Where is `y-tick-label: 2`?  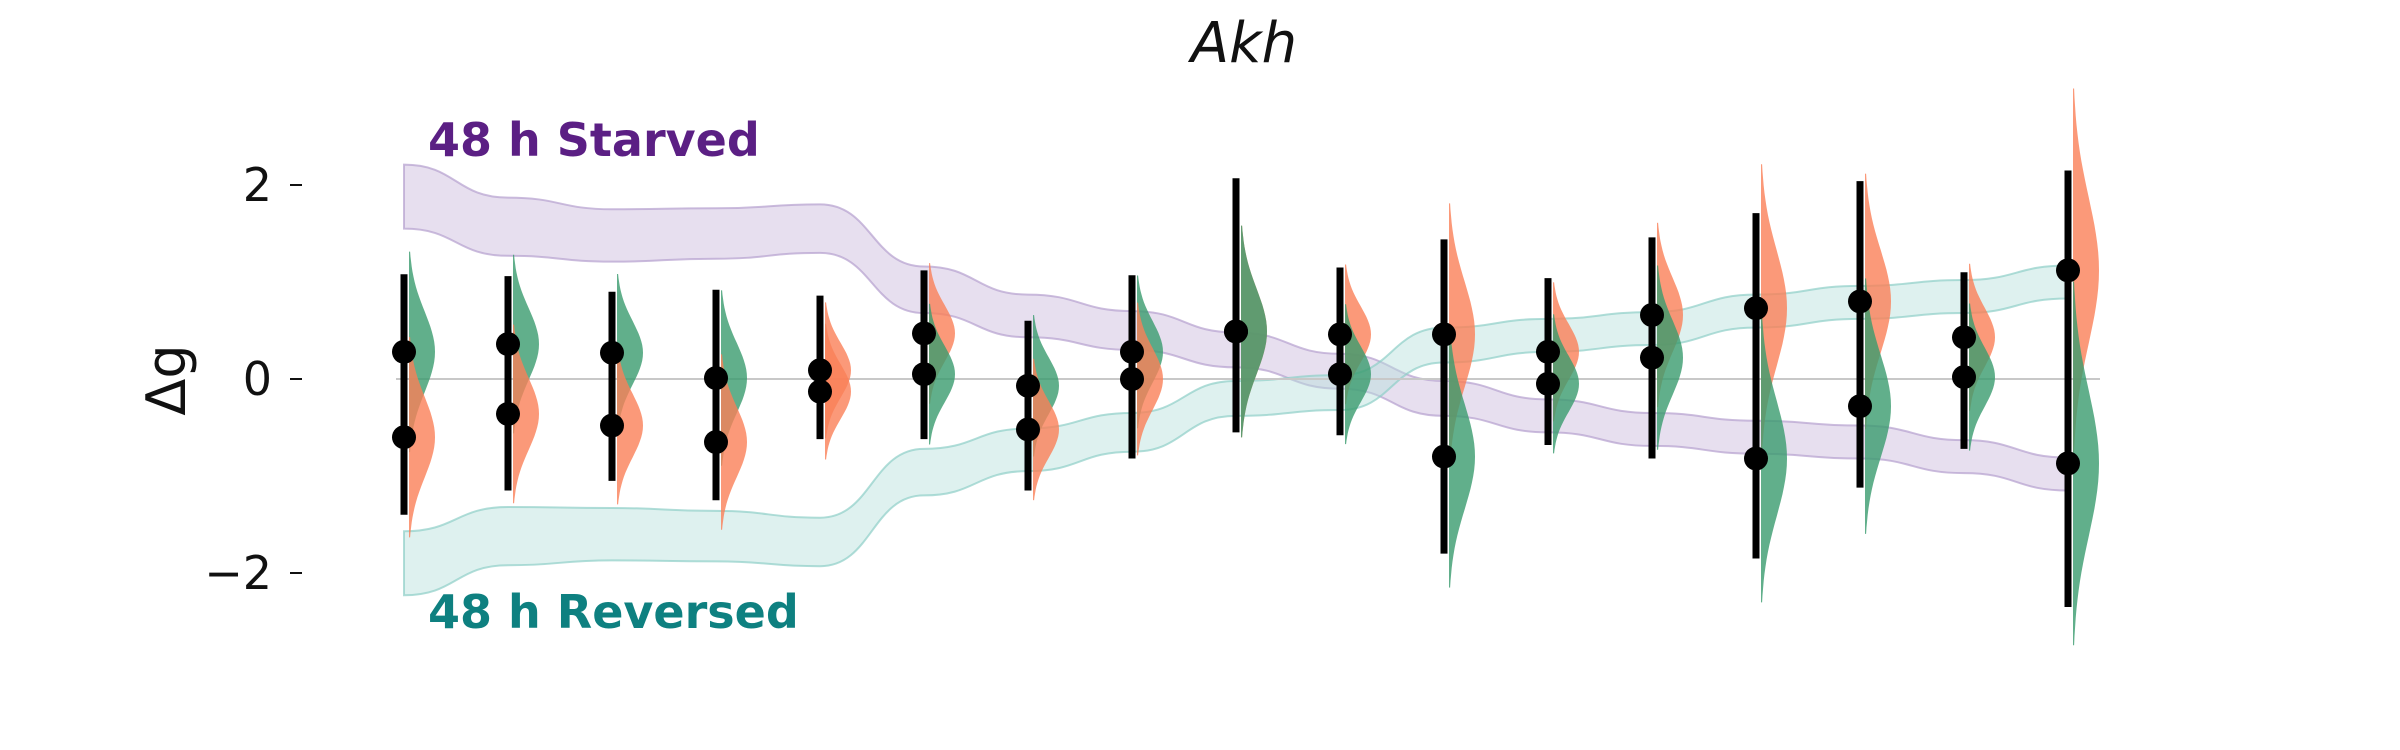
y-tick-label: 2 is located at coordinates (257, 185).